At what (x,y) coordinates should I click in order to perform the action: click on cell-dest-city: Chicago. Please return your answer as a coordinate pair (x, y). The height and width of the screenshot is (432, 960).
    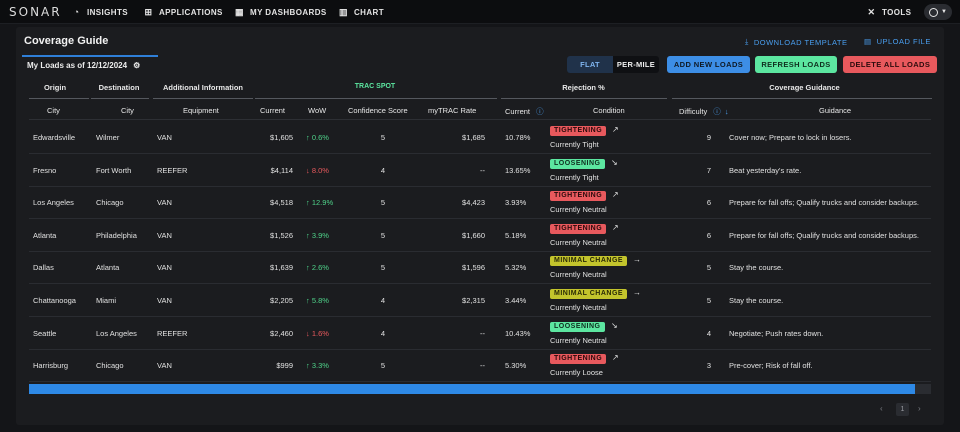
    Looking at the image, I should click on (110, 203).